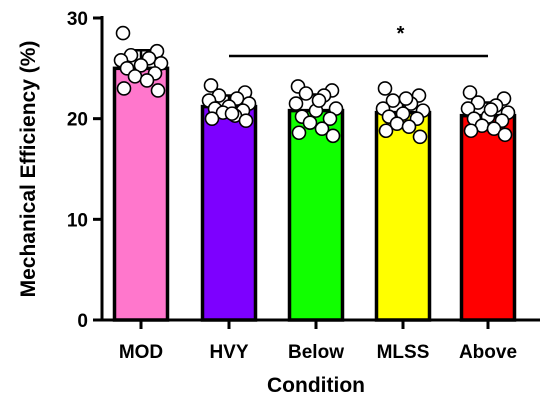 Image resolution: width=550 pixels, height=403 pixels. I want to click on y-tick-label-30: 30, so click(77, 19).